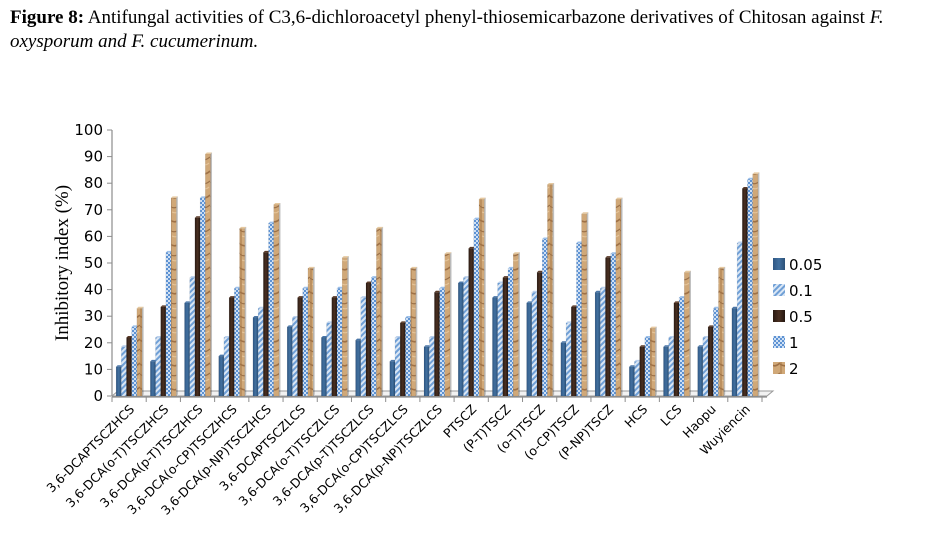  Describe the element at coordinates (227, 336) in the screenshot. I see `bar-top-0.1-3` at that location.